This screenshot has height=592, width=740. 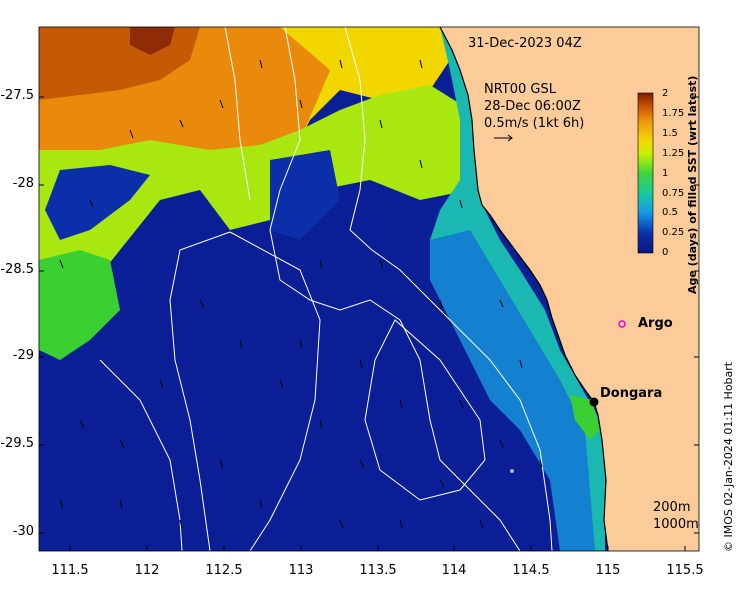 I want to click on age-region-yellow, so click(x=365, y=83).